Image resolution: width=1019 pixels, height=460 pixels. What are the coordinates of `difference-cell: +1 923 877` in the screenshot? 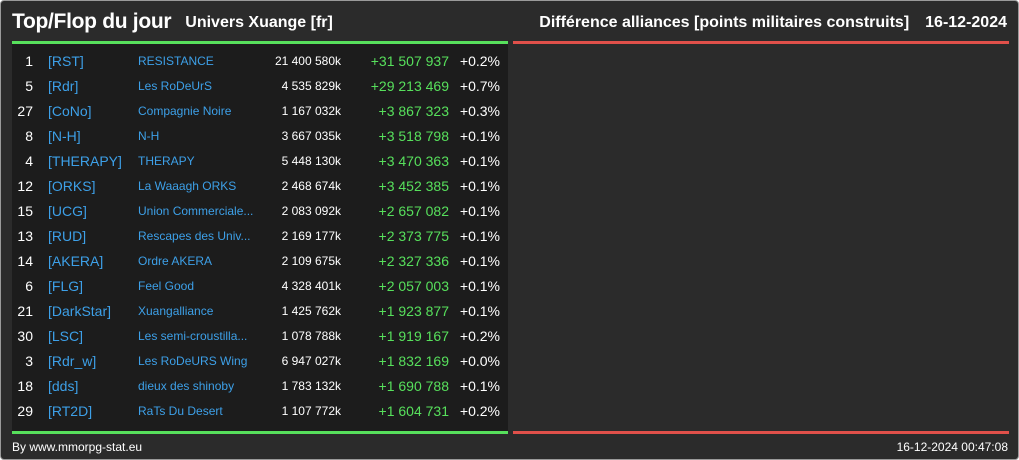 It's located at (413, 311).